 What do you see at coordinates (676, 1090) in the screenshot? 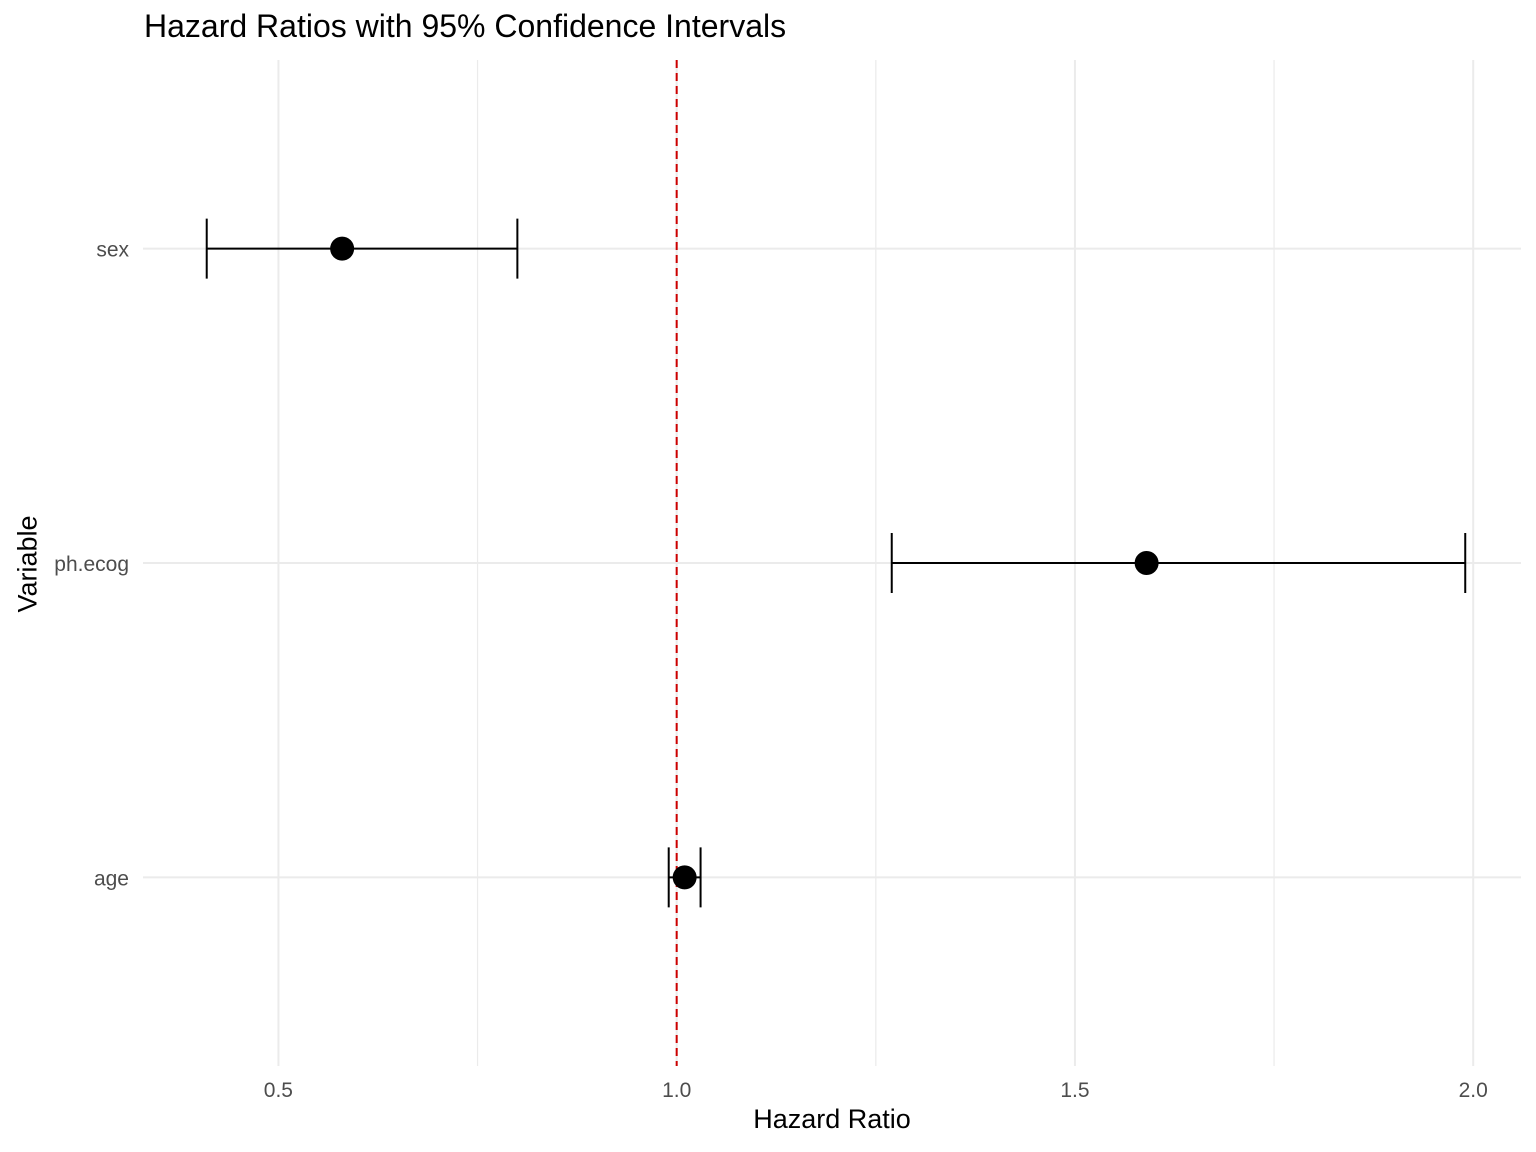
I see `x-tick-label: 1.0` at bounding box center [676, 1090].